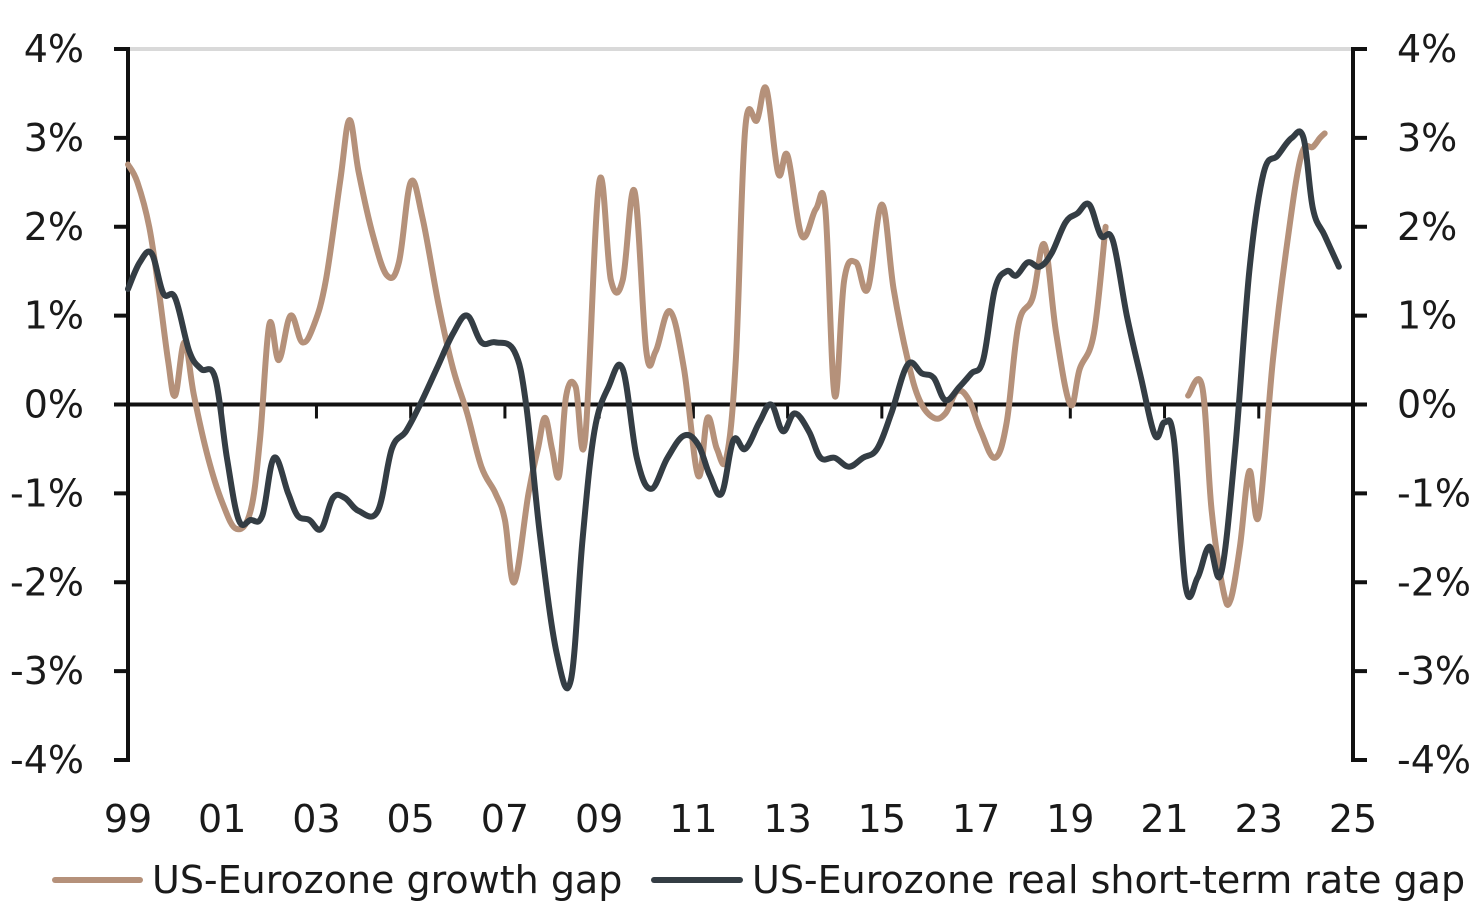 The width and height of the screenshot is (1481, 911). Describe the element at coordinates (47, 760) in the screenshot. I see `y-tick-label-left: -4%` at that location.